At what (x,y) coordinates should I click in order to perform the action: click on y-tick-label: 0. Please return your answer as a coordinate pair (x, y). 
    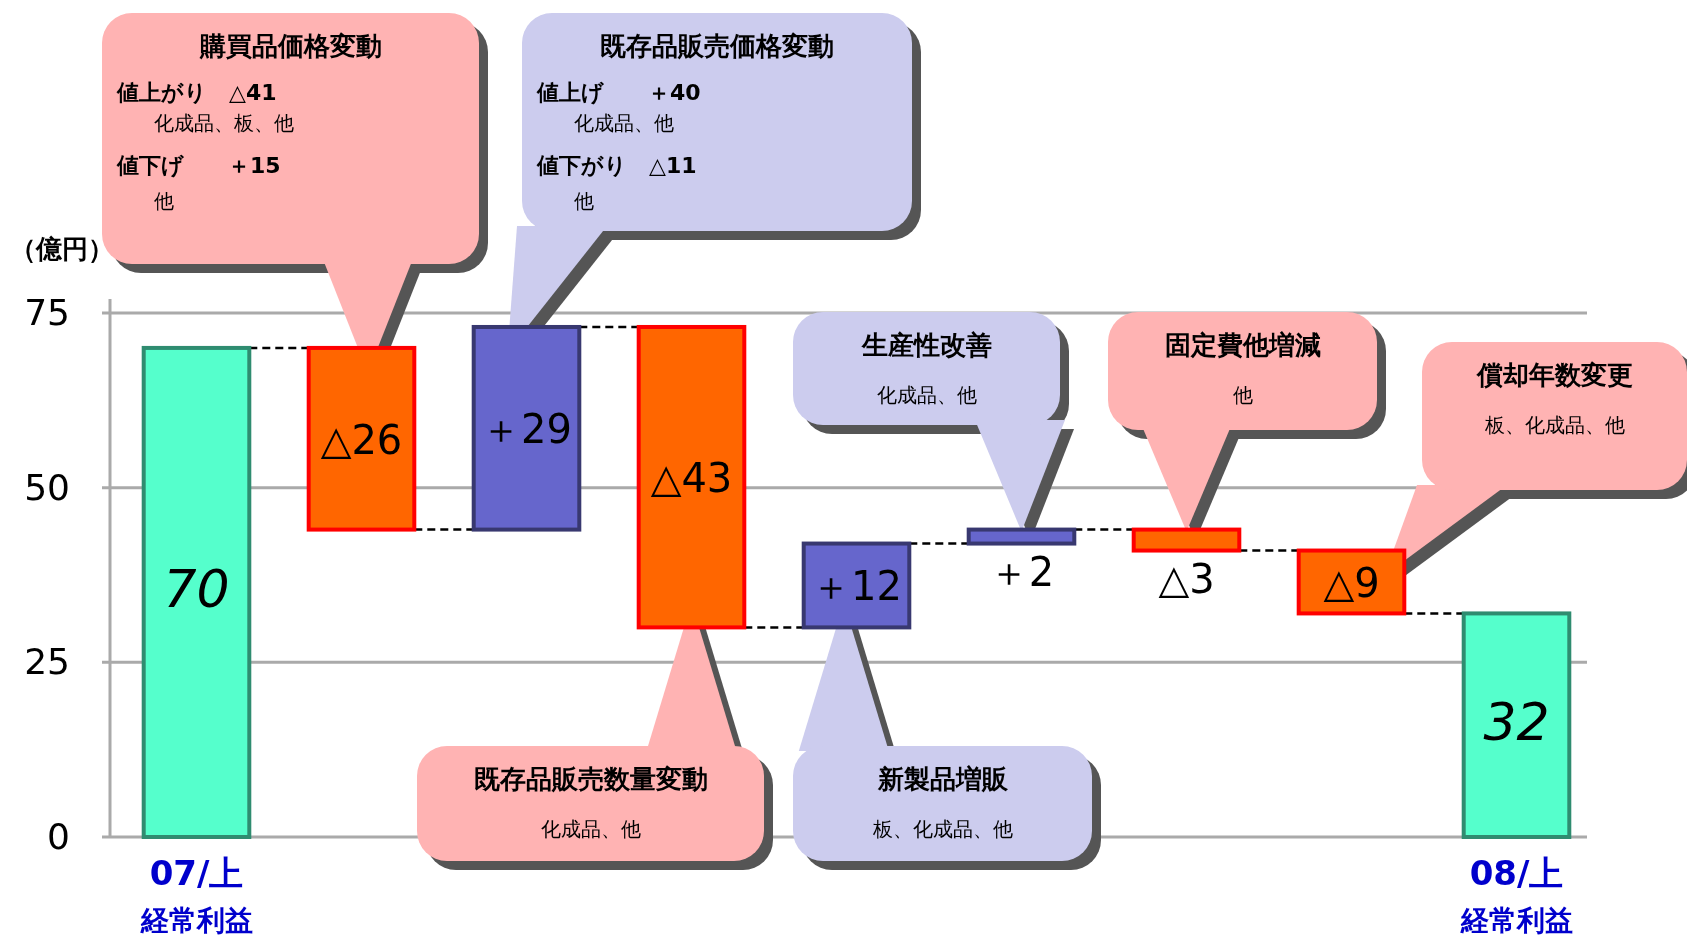
    Looking at the image, I should click on (58, 836).